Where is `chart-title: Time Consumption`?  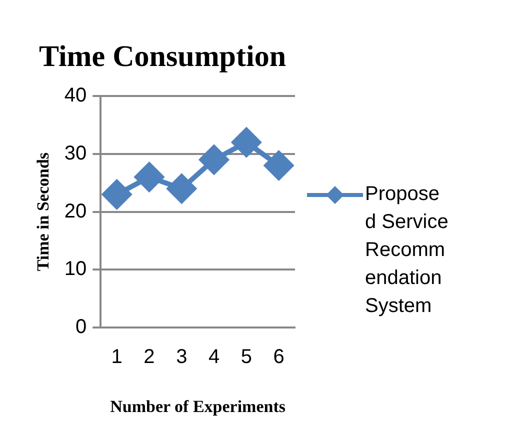
chart-title: Time Consumption is located at coordinates (162, 56).